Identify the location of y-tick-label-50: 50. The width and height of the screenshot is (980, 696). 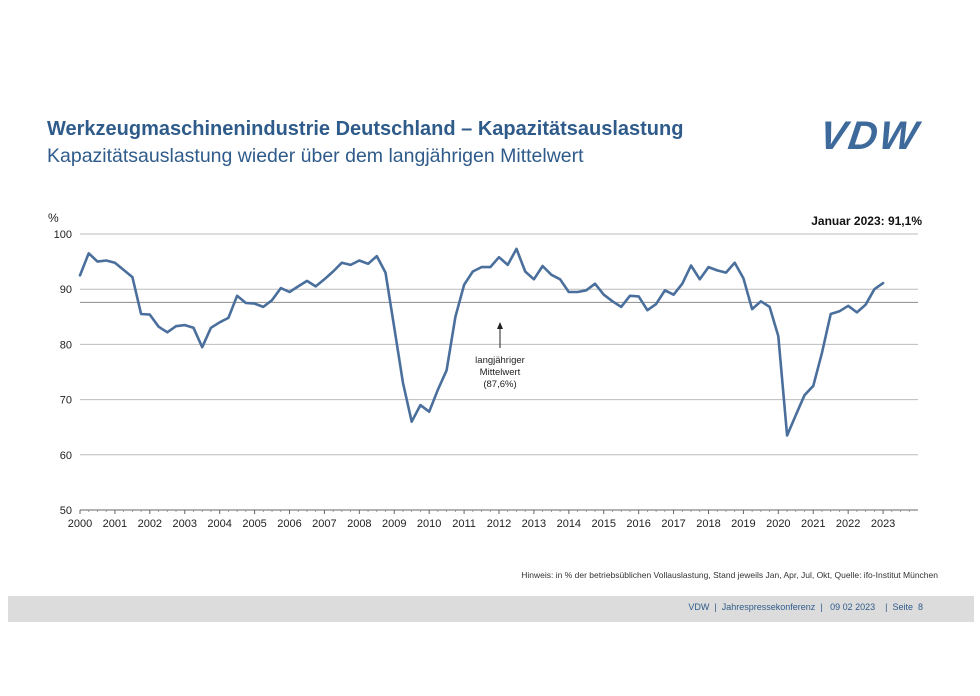
(66, 511).